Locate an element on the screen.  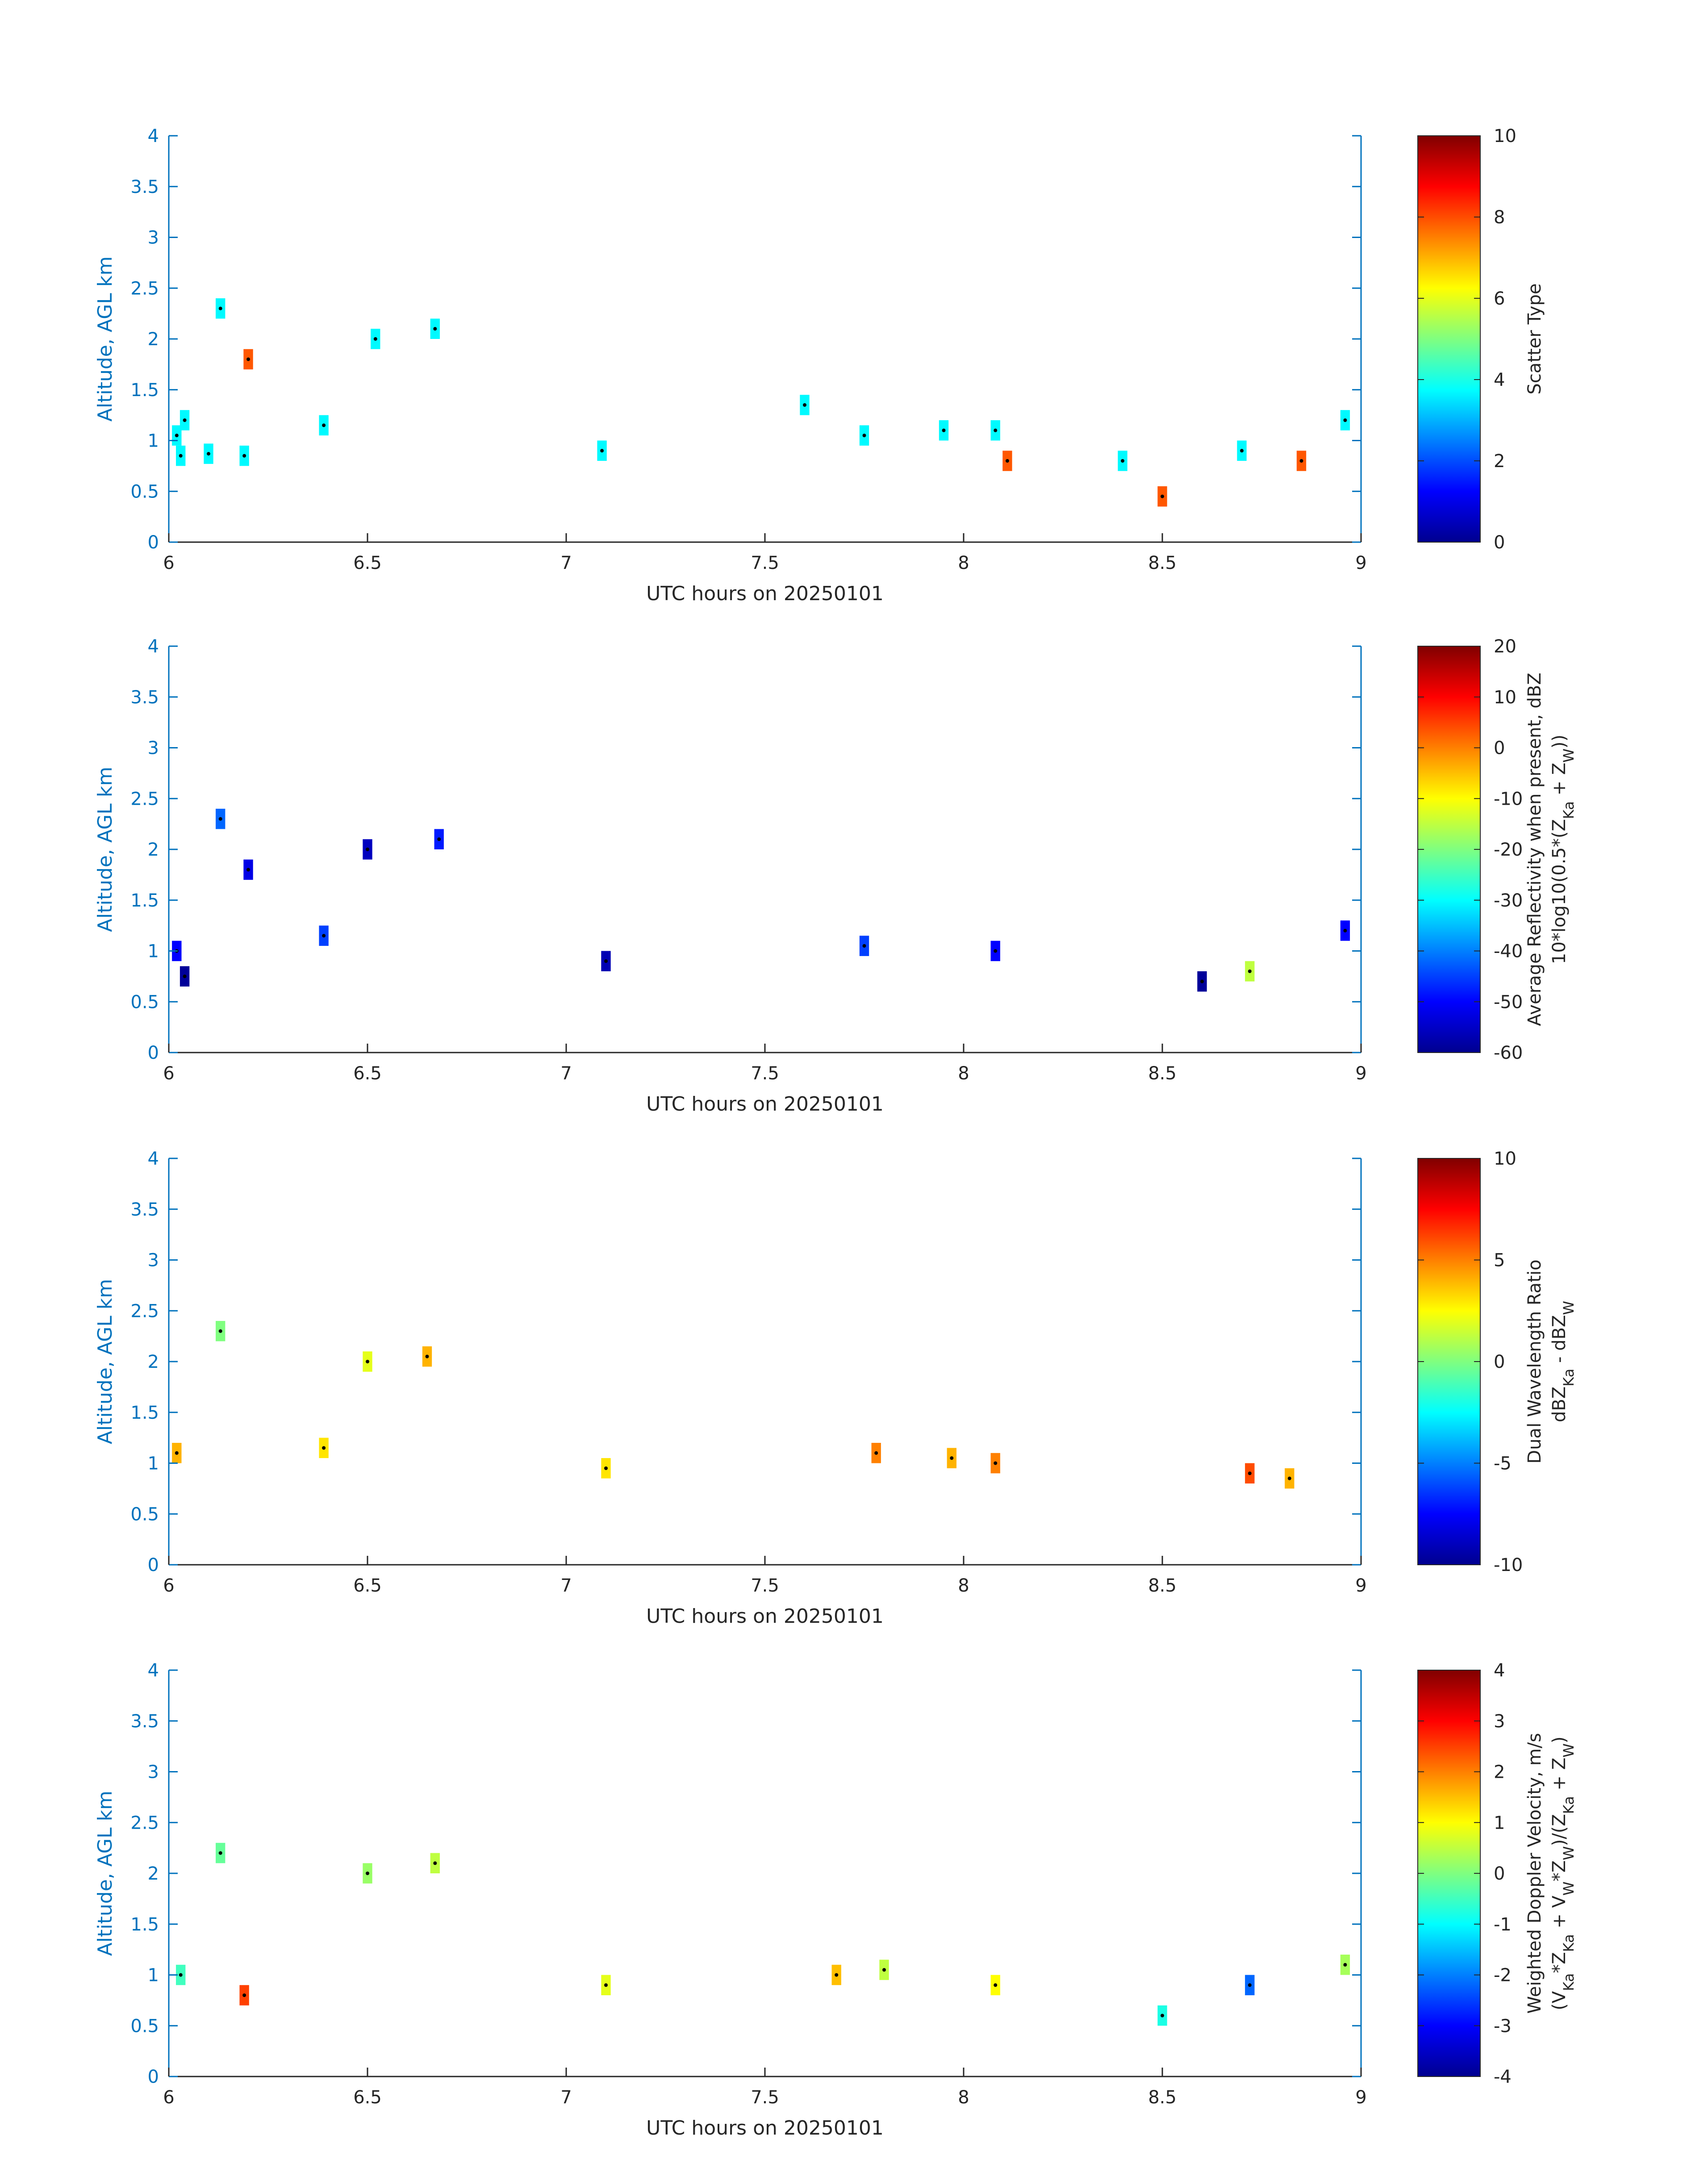
colorbar-tick-label: -10 is located at coordinates (1508, 1565).